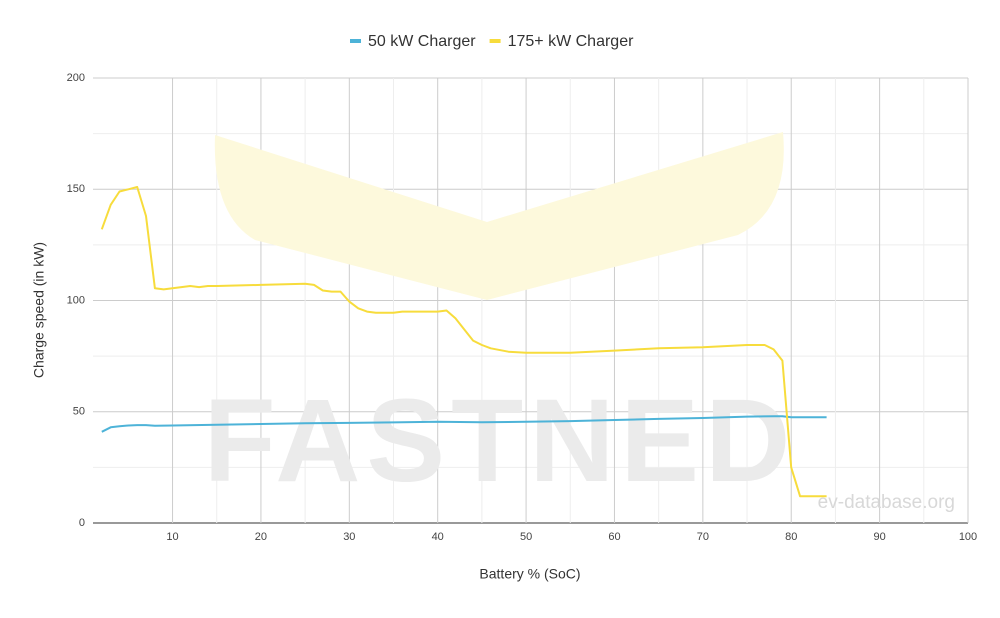 This screenshot has width=1000, height=618. I want to click on legend-label: 175+ kW Charger, so click(571, 41).